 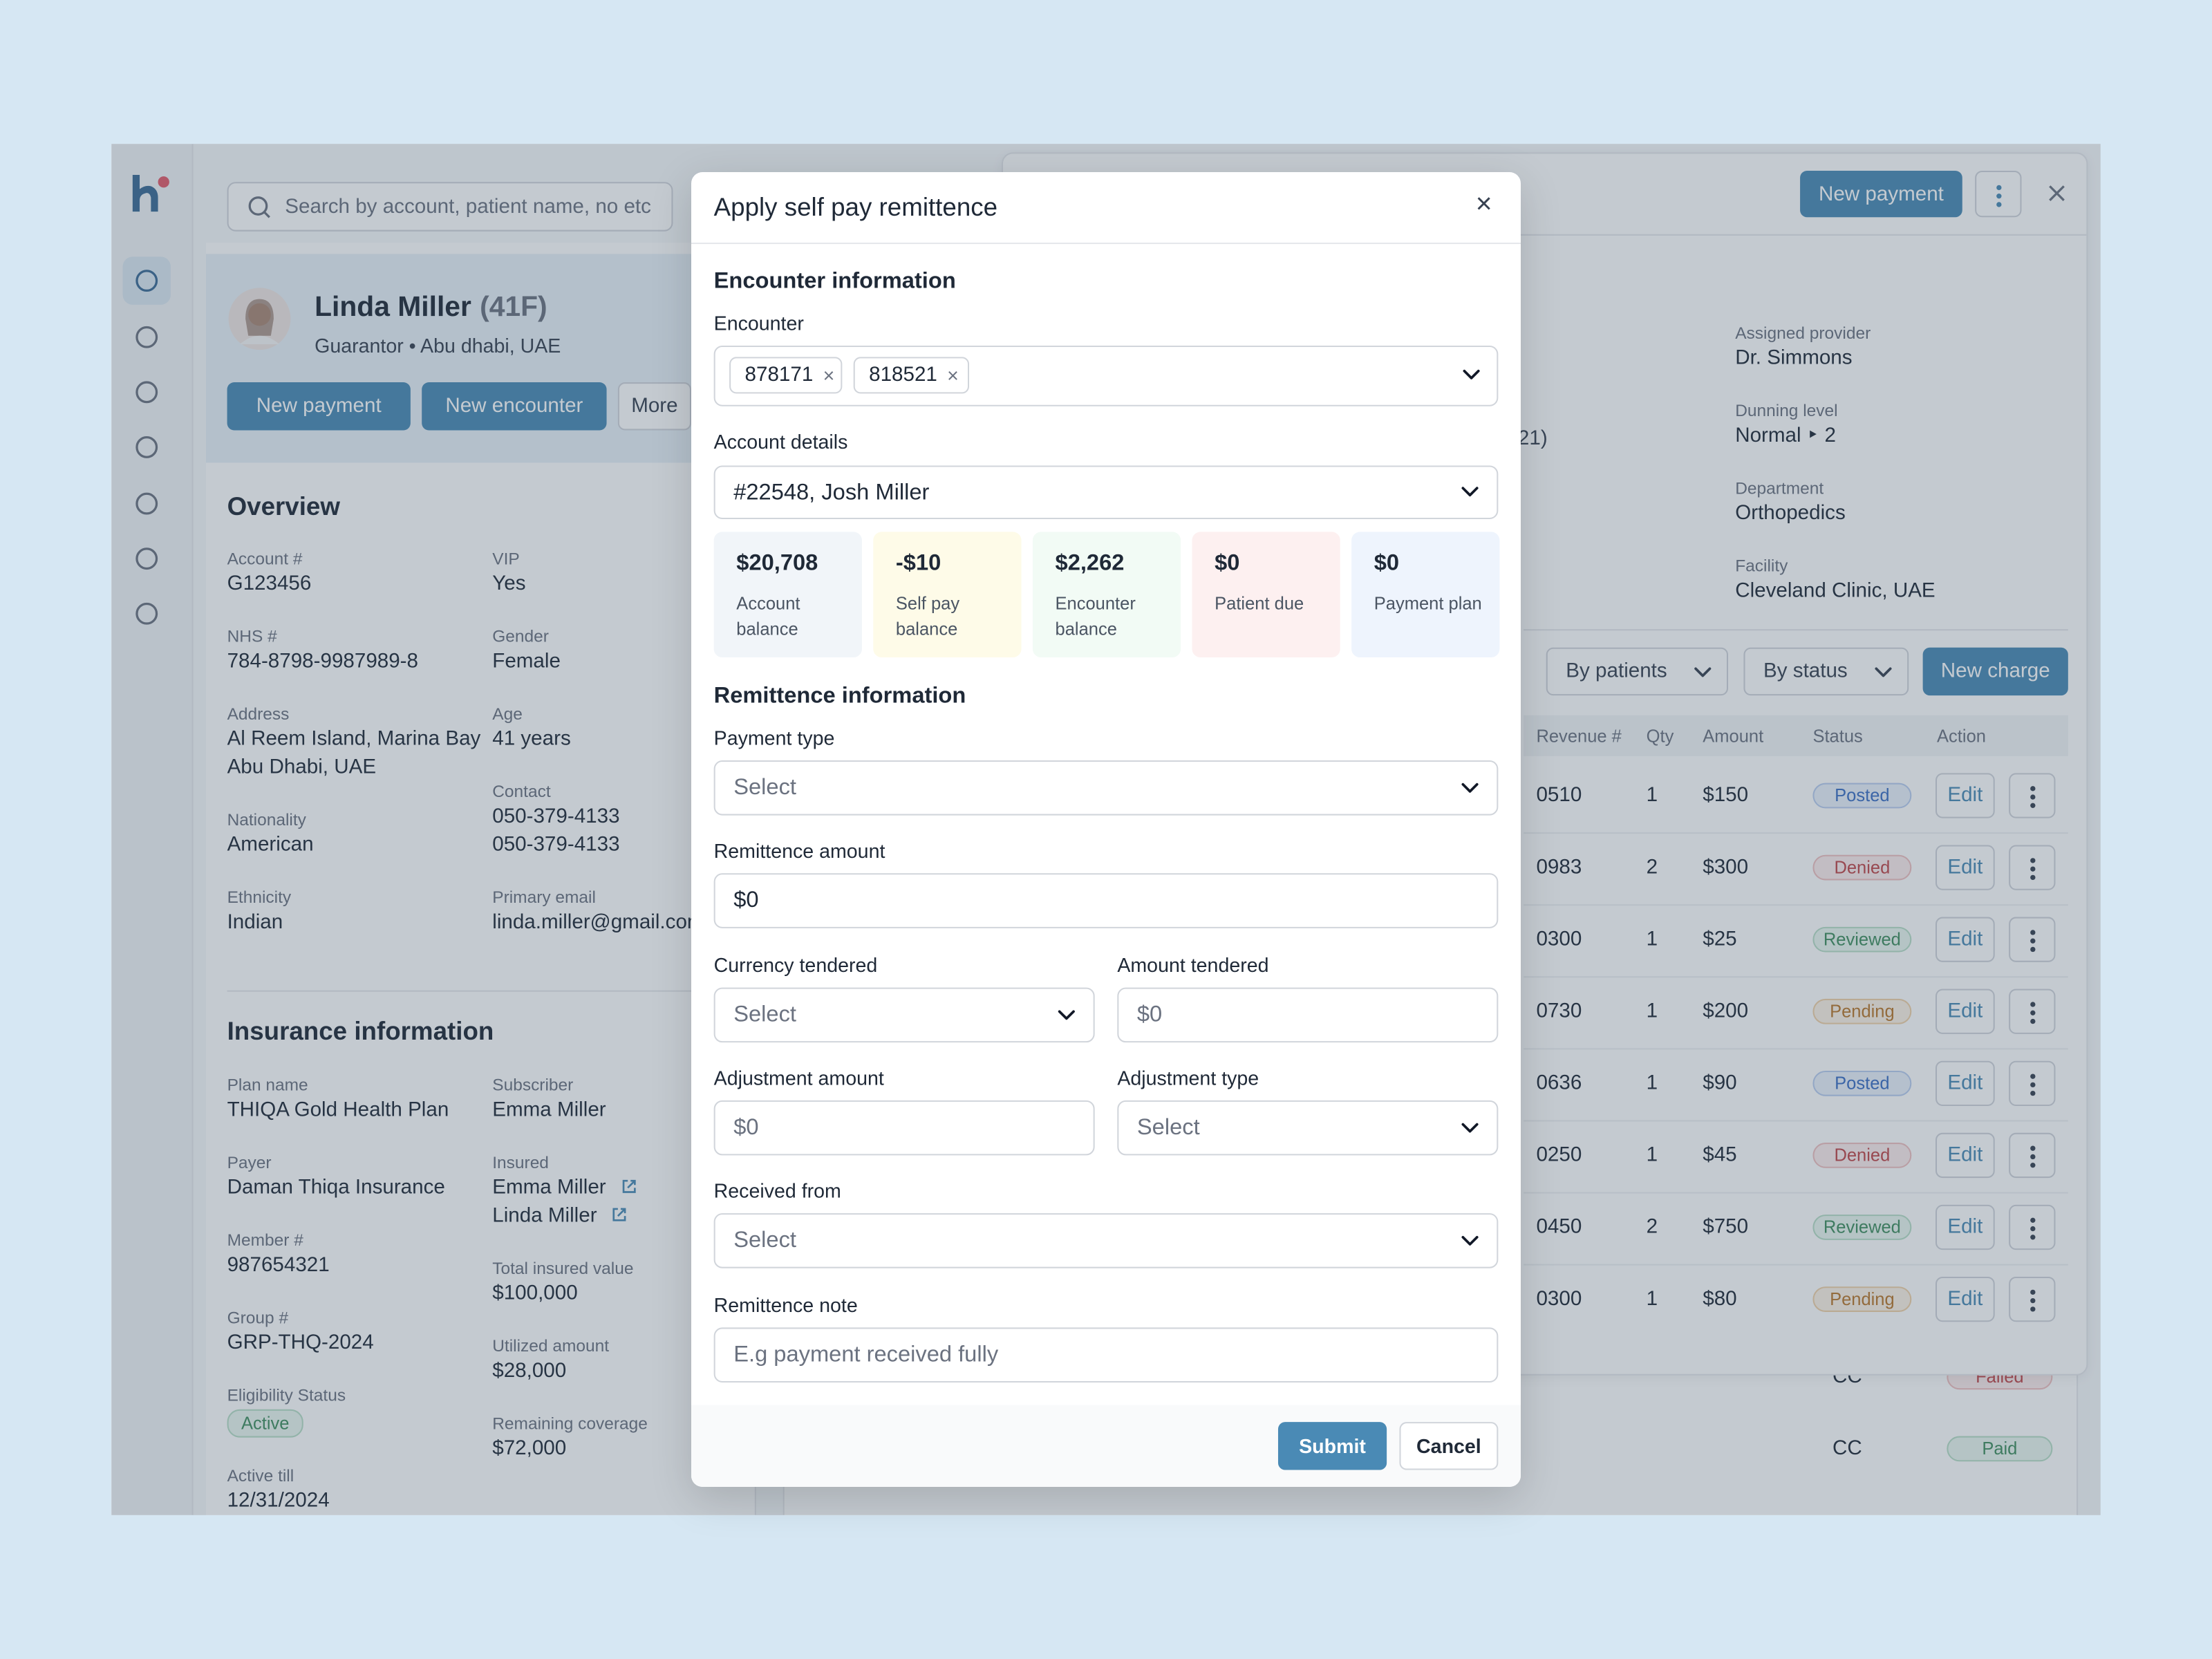 I want to click on select-placeholder: Select, so click(x=765, y=788).